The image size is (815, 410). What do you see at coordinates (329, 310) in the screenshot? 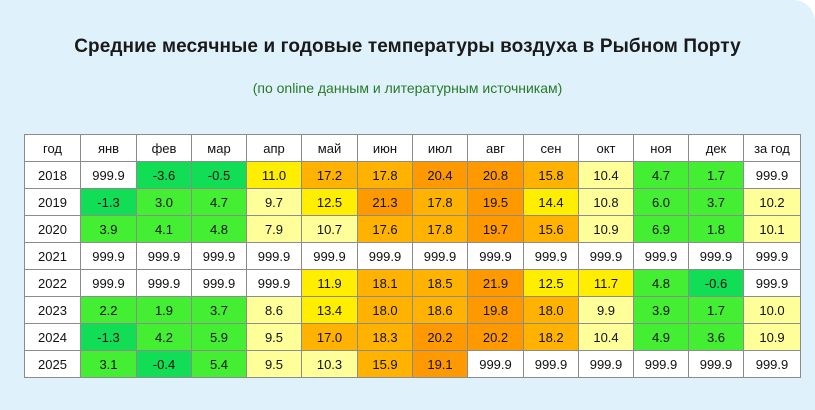
I see `temperature-cell: 13.4` at bounding box center [329, 310].